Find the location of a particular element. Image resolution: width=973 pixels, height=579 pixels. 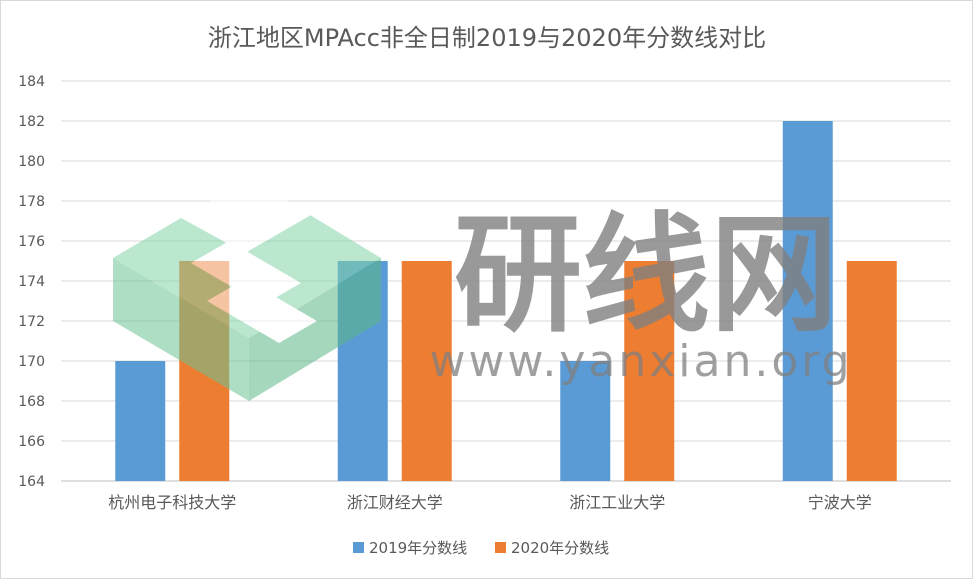

y-tick-label: 184 is located at coordinates (31, 82).